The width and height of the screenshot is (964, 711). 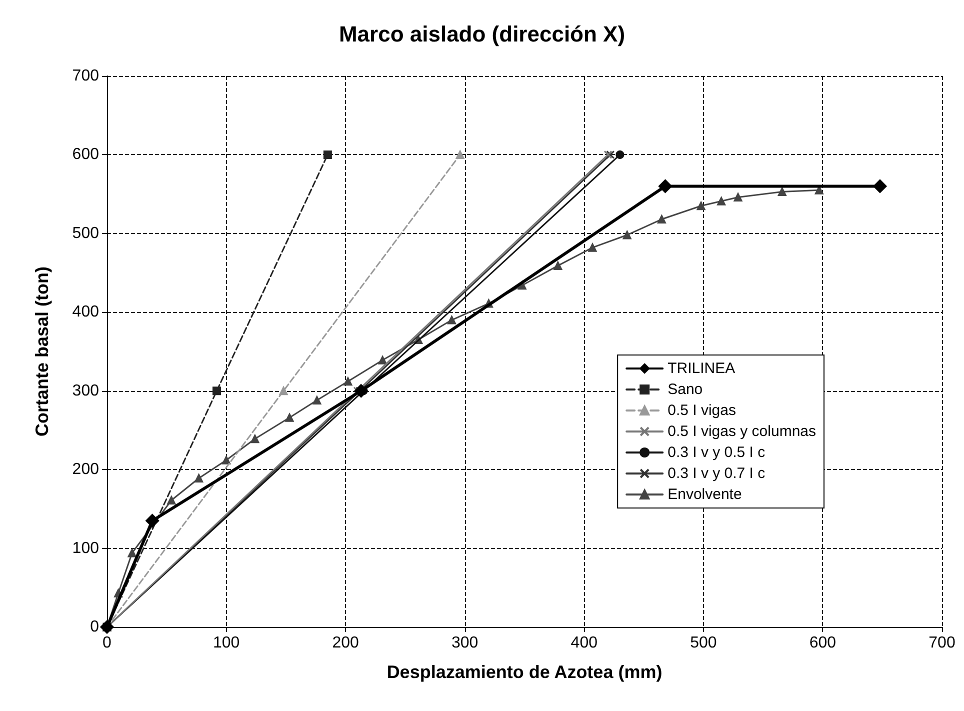 What do you see at coordinates (226, 643) in the screenshot?
I see `x-tick-label: 100` at bounding box center [226, 643].